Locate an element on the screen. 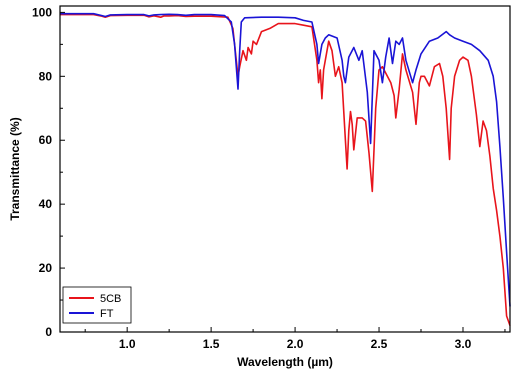 This screenshot has height=373, width=511. y-tick-label: 0 is located at coordinates (48, 332).